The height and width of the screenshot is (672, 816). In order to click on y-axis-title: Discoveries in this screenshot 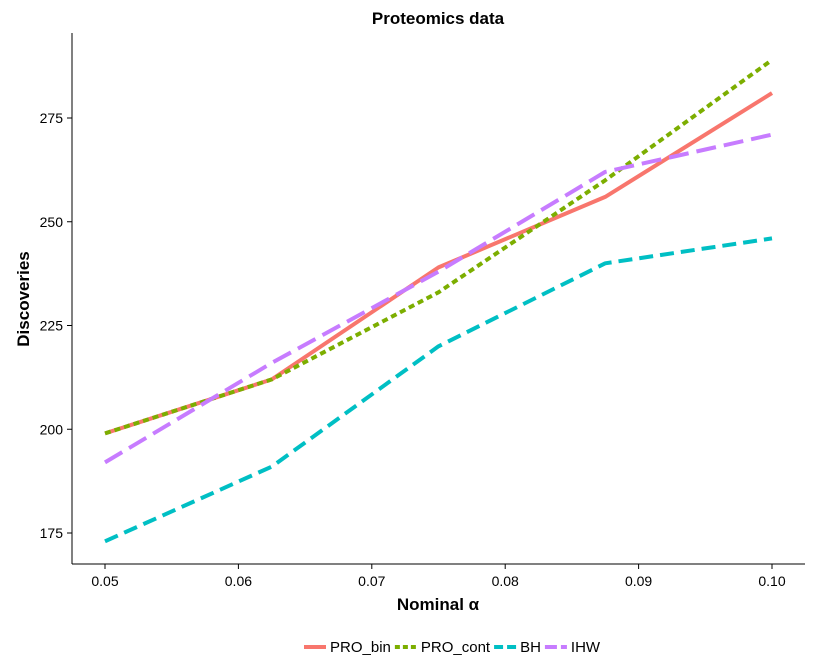, I will do `click(23, 298)`.